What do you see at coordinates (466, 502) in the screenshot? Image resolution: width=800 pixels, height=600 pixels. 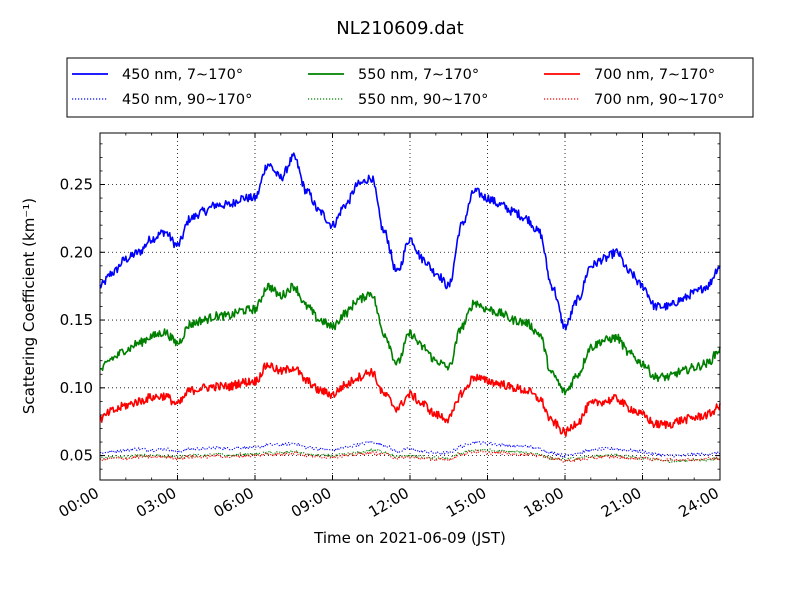 I see `x-tick-label: 15:00` at bounding box center [466, 502].